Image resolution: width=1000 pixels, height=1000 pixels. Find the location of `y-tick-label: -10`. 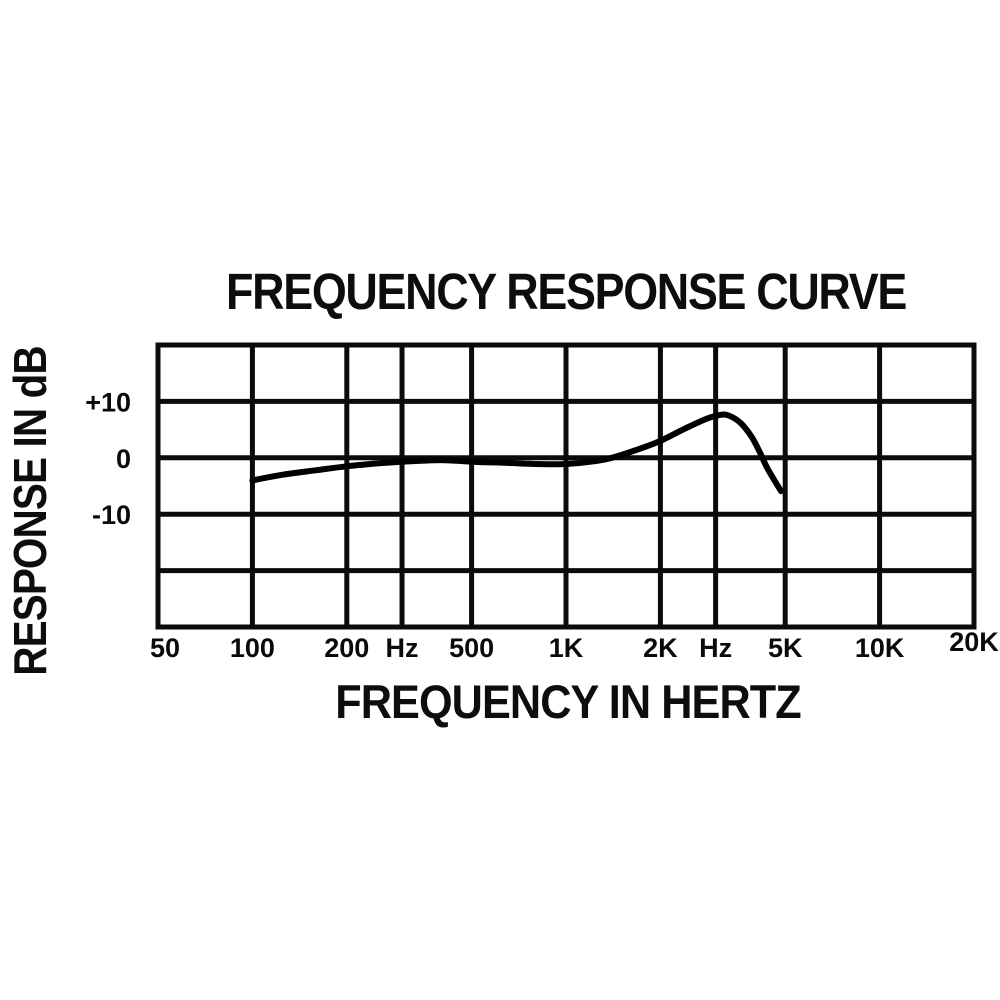

y-tick-label: -10 is located at coordinates (111, 515).